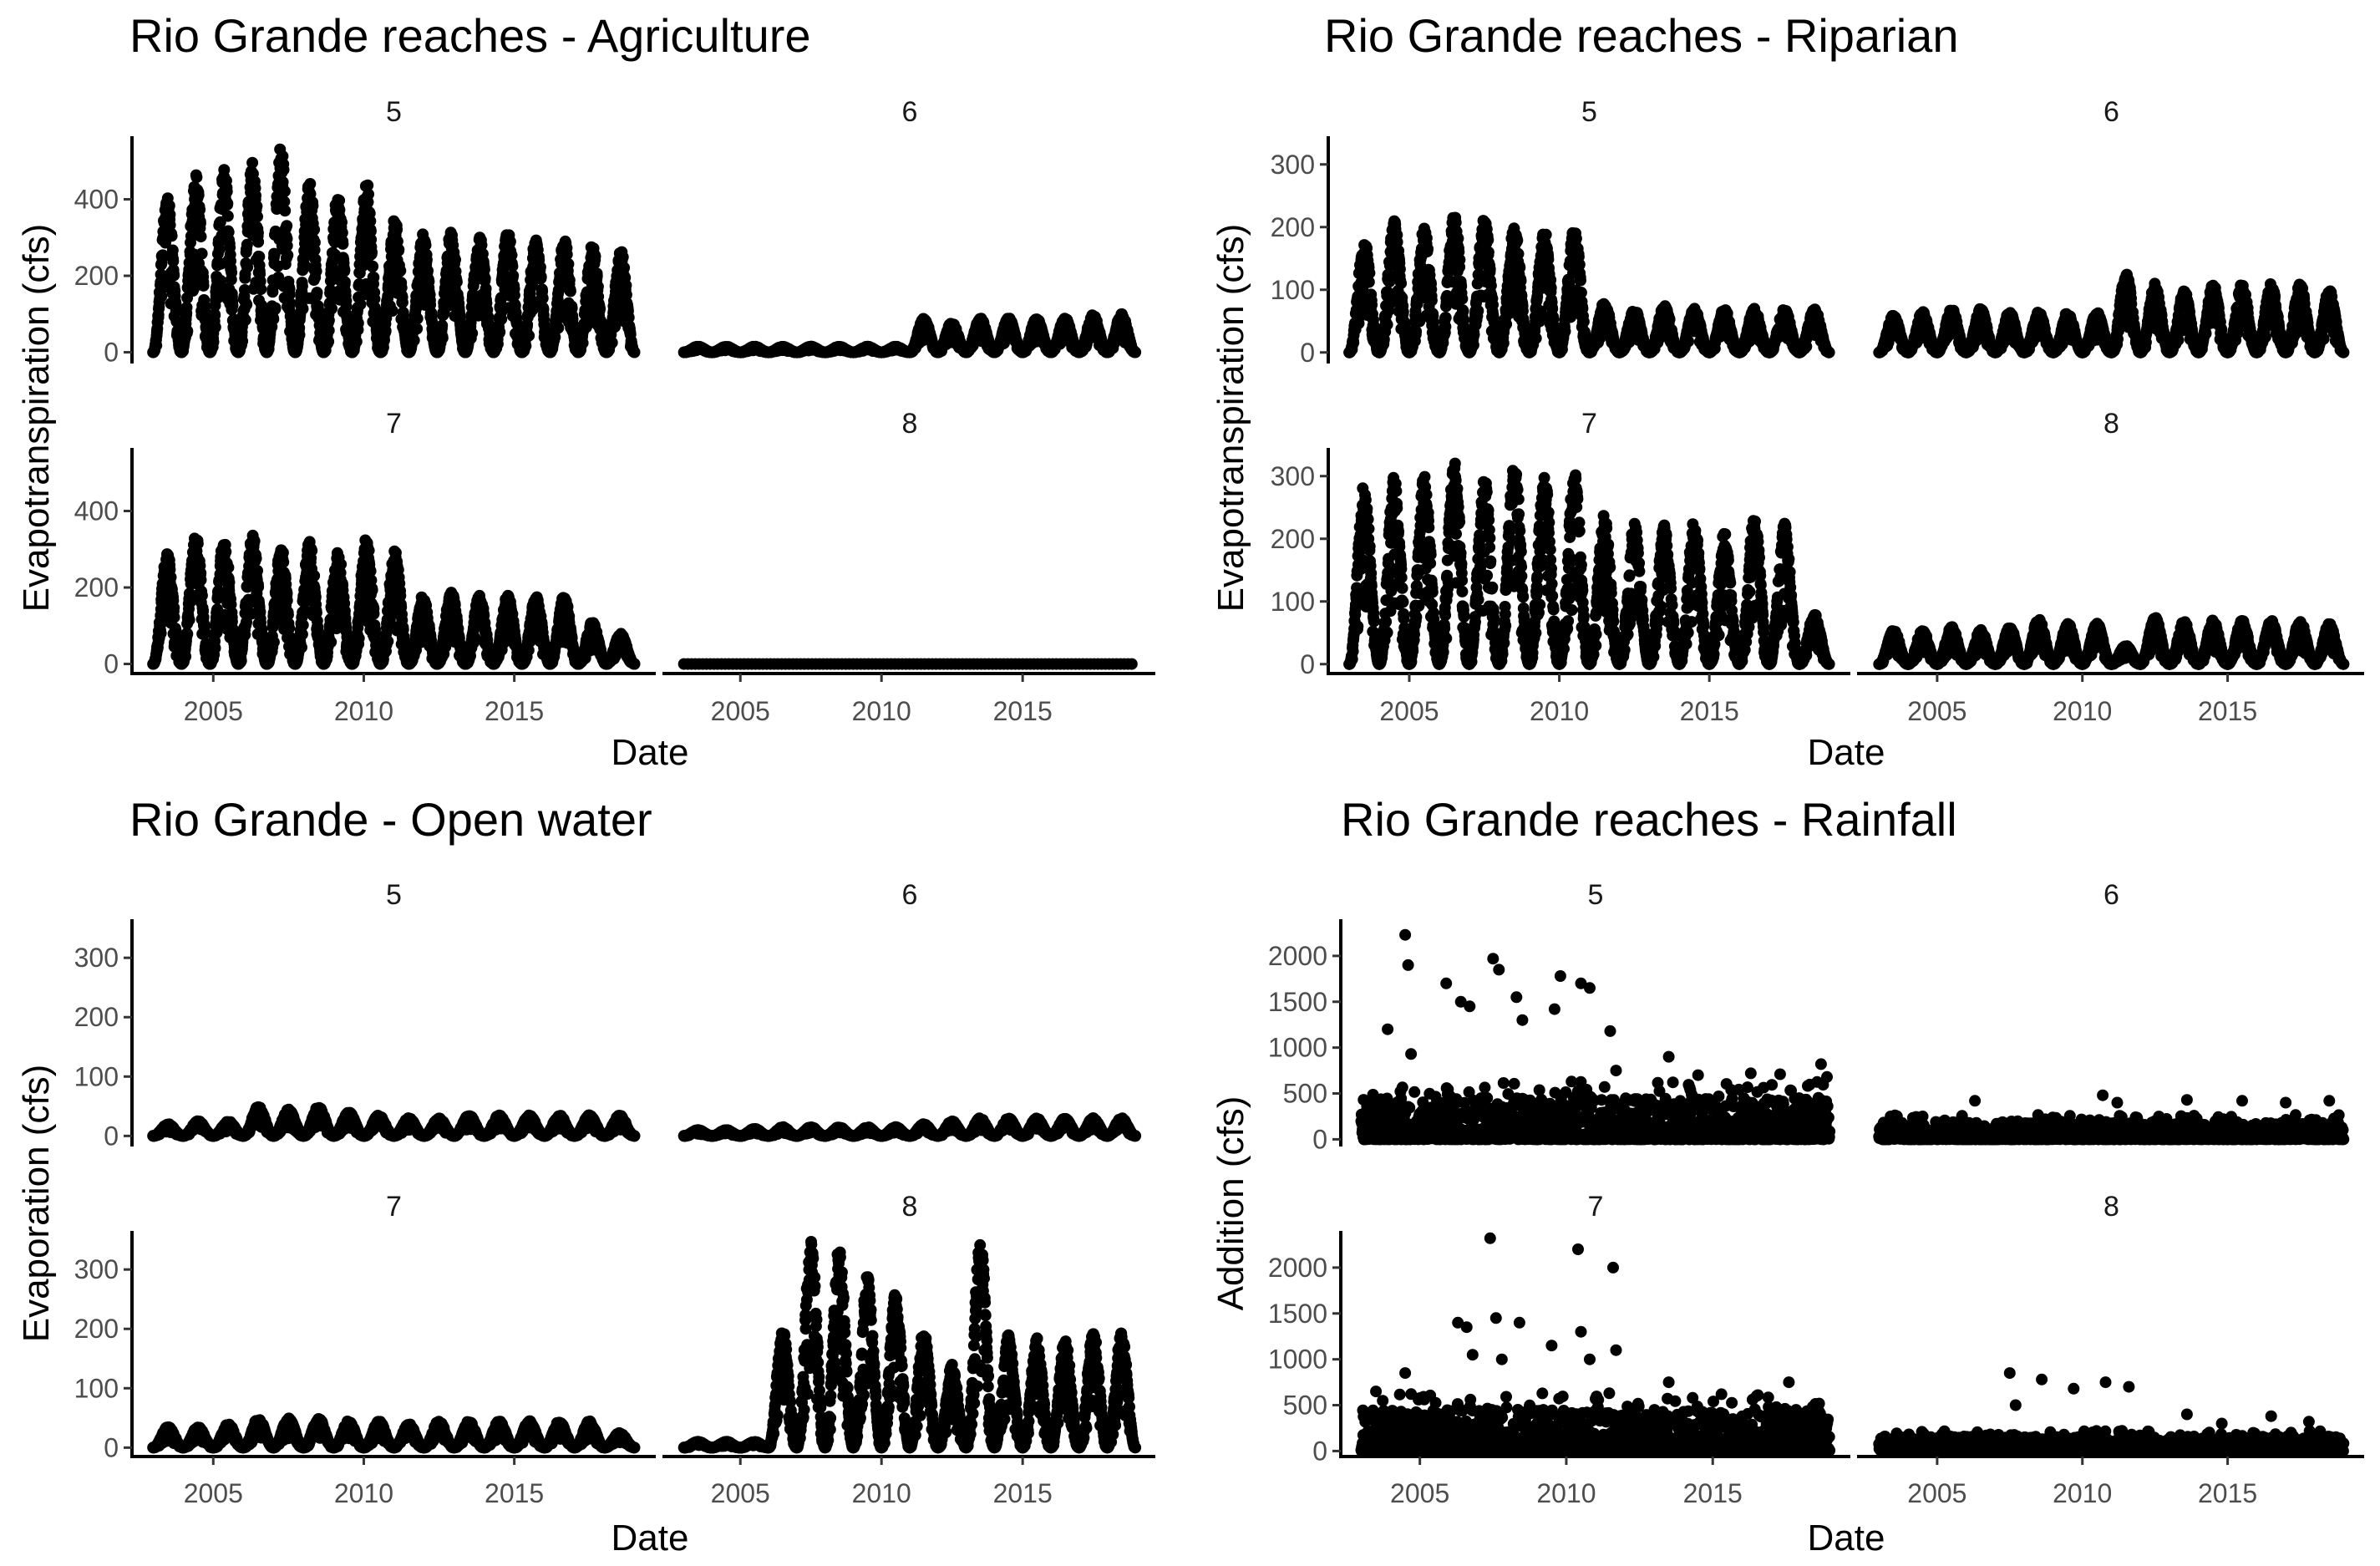 The height and width of the screenshot is (1566, 2380). Describe the element at coordinates (365, 567) in the screenshot. I see `facet-7: 702004002005 2010 2015` at that location.